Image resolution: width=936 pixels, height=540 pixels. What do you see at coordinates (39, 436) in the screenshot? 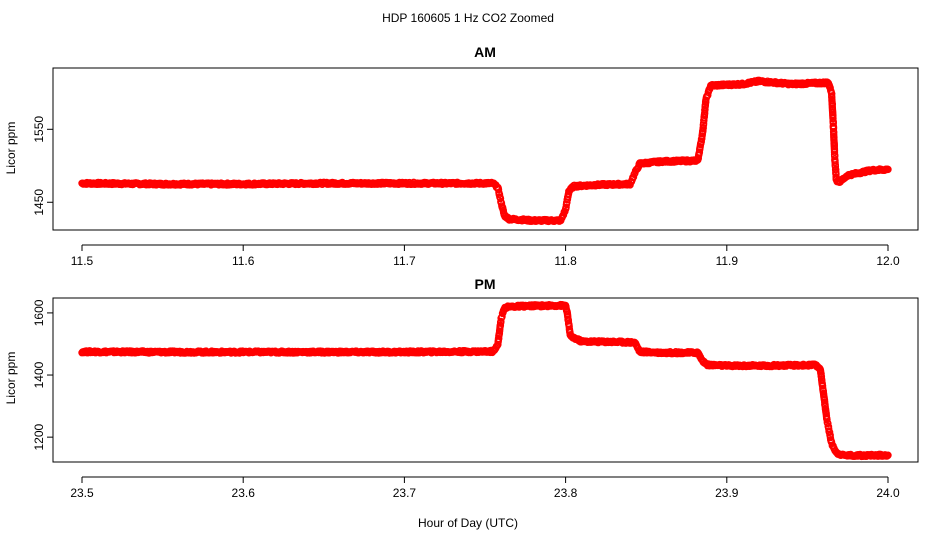
I see `pm-y-tick-label: 1200` at bounding box center [39, 436].